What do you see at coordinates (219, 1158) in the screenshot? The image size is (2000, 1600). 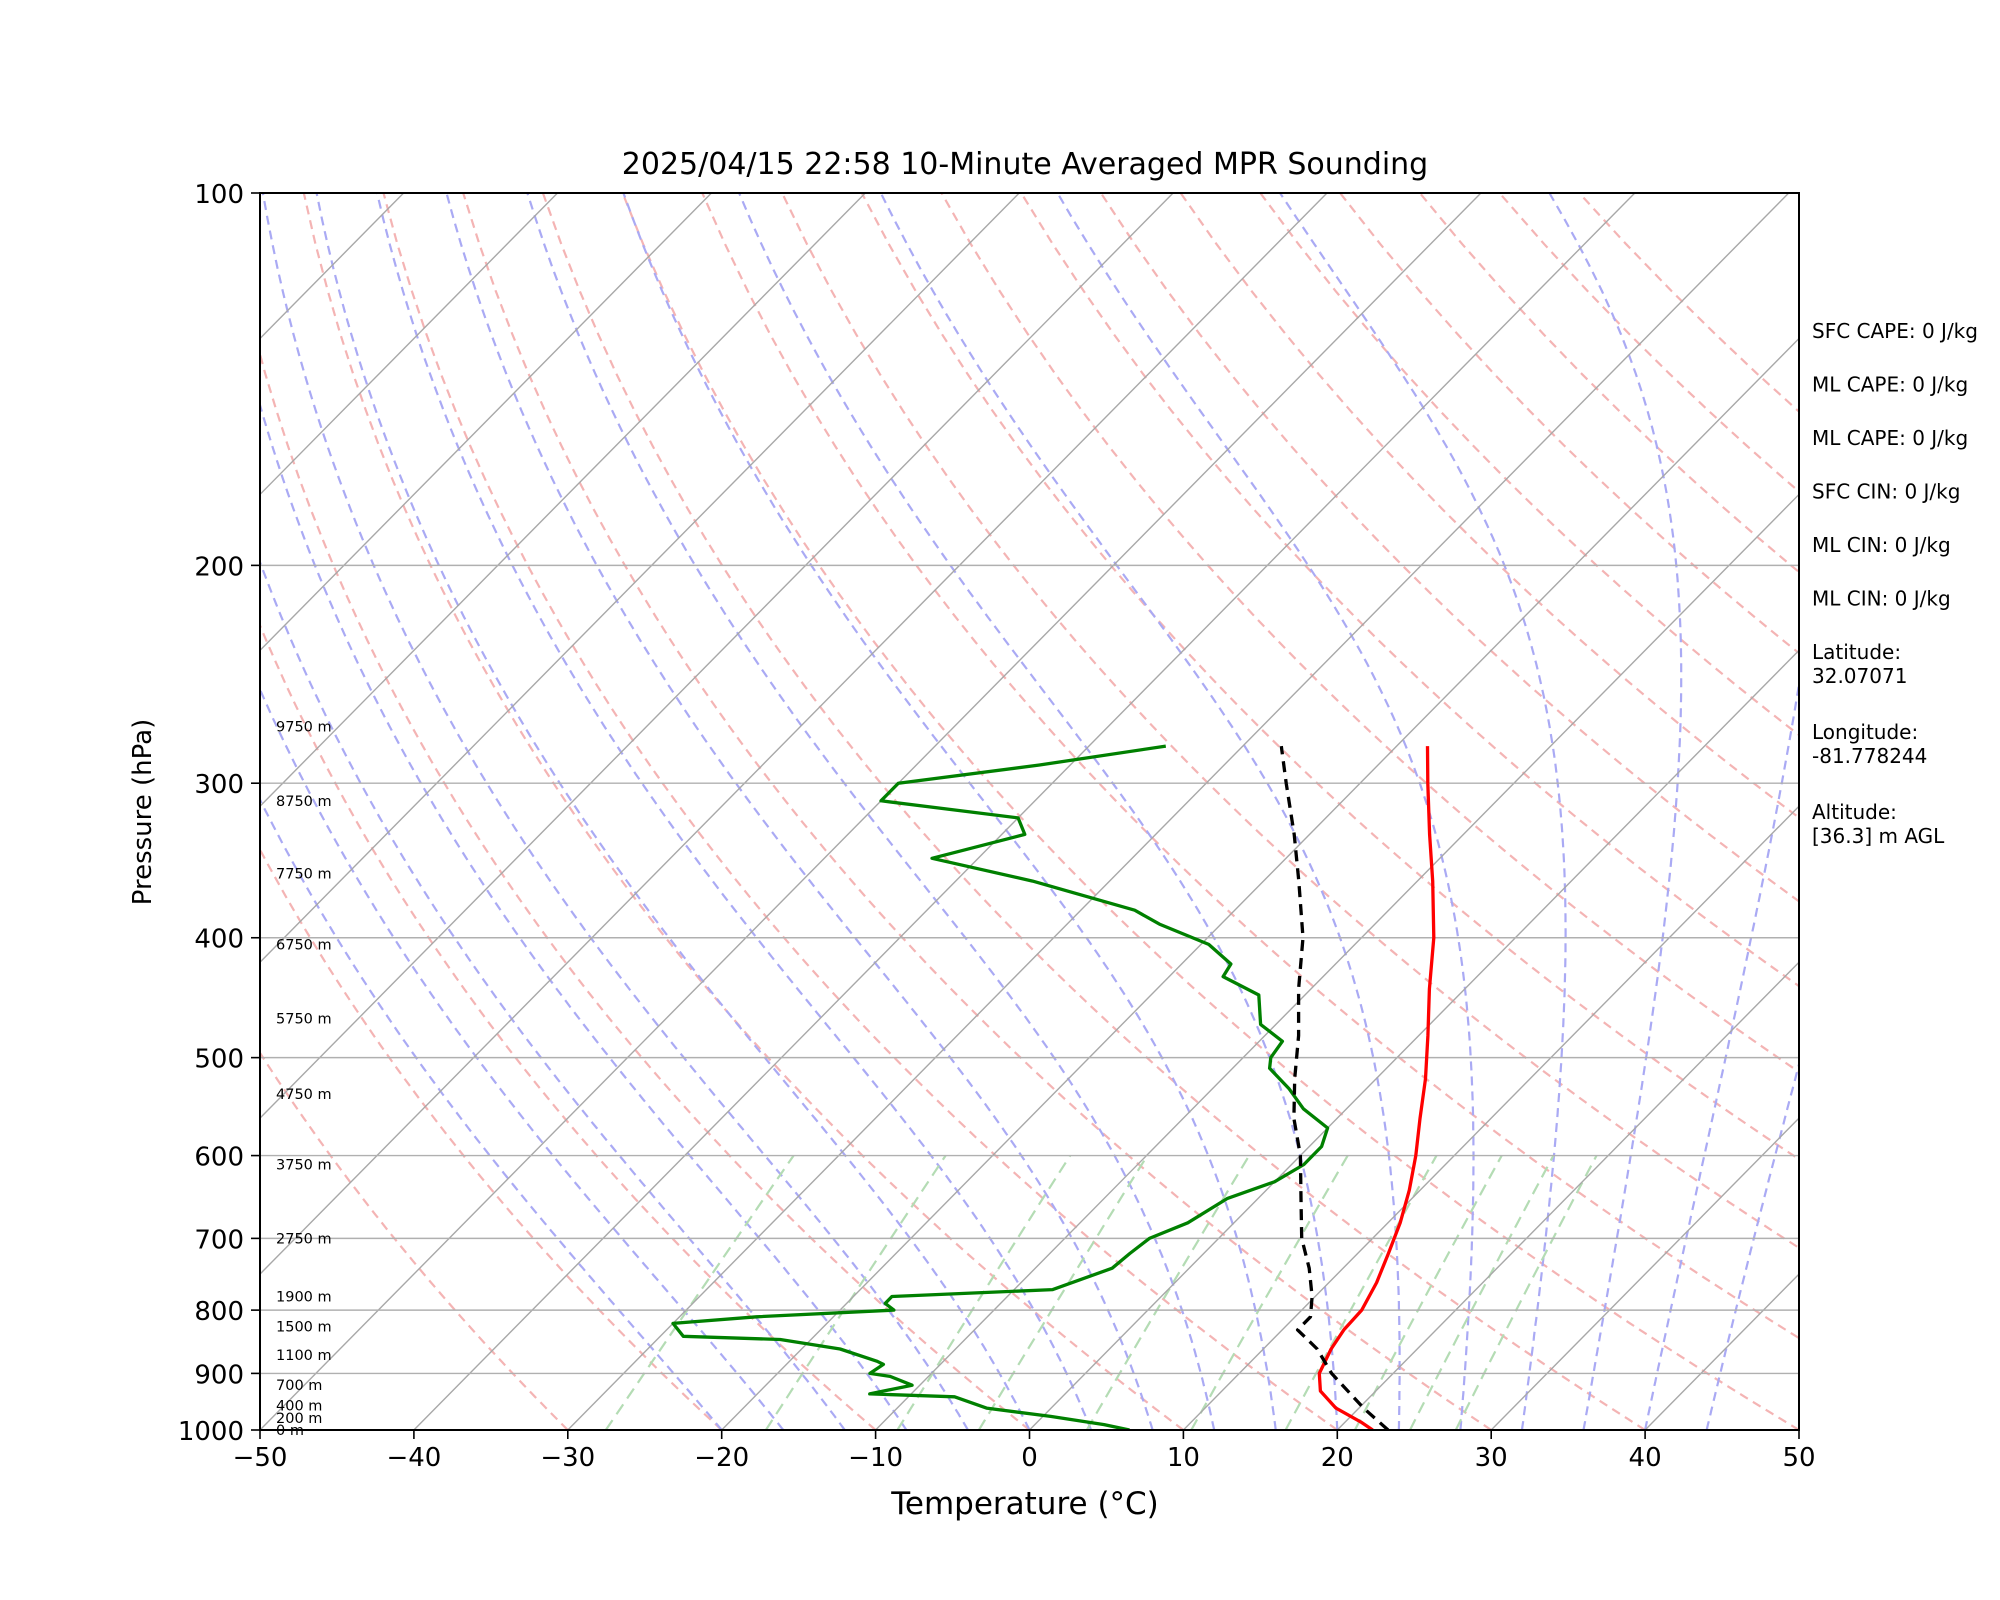 I see `y-tick-label: 600` at bounding box center [219, 1158].